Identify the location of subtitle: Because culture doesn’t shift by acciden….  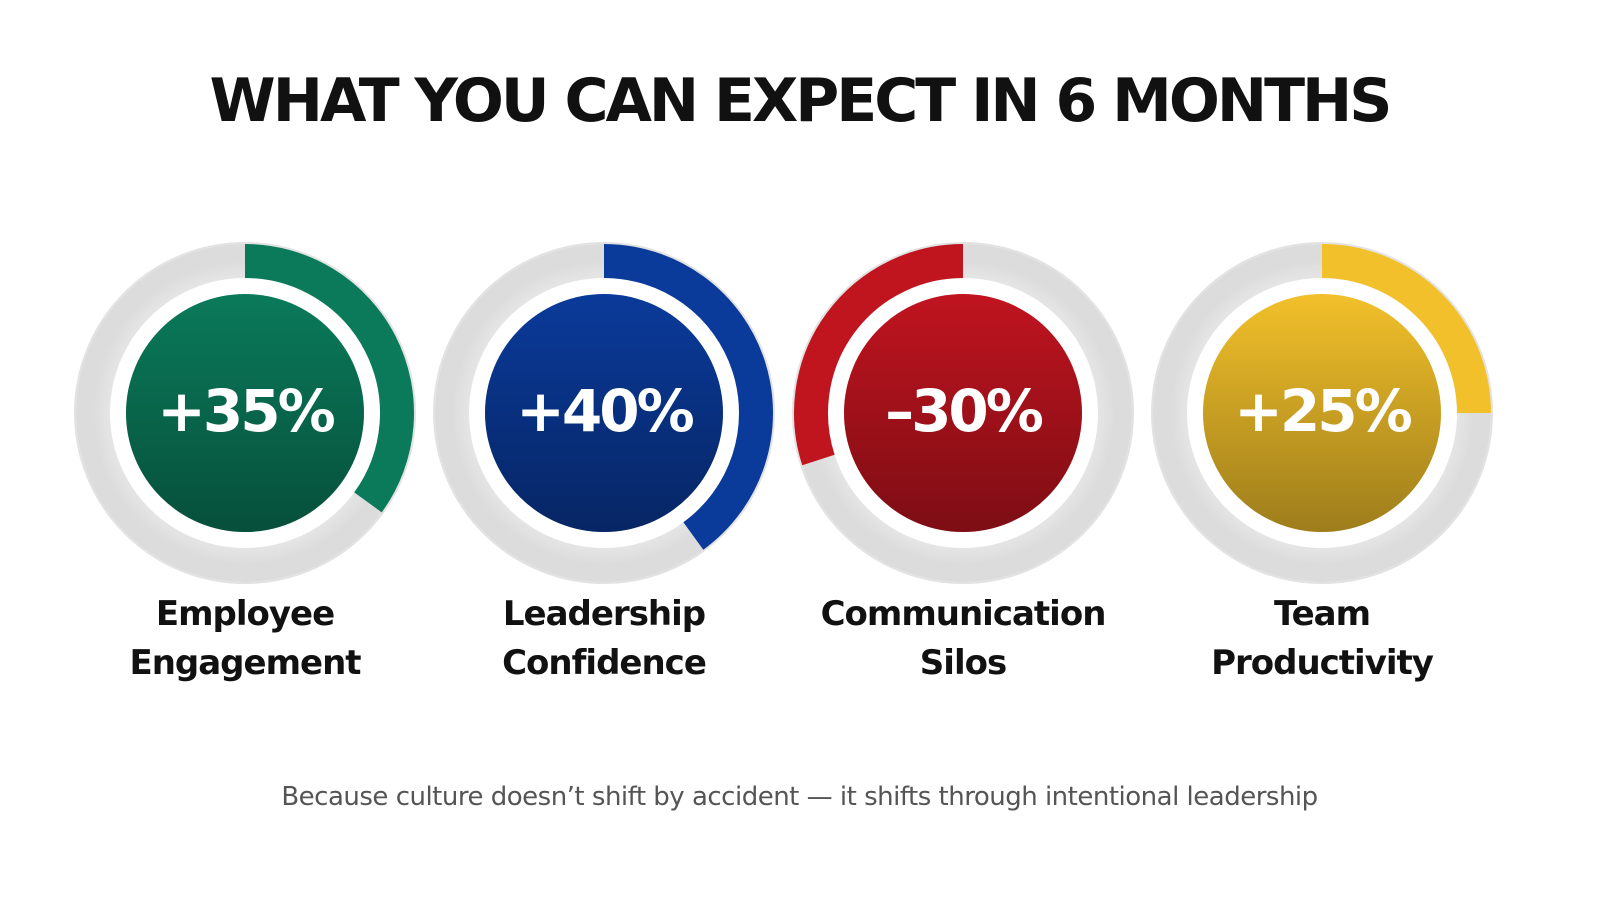
(799, 797).